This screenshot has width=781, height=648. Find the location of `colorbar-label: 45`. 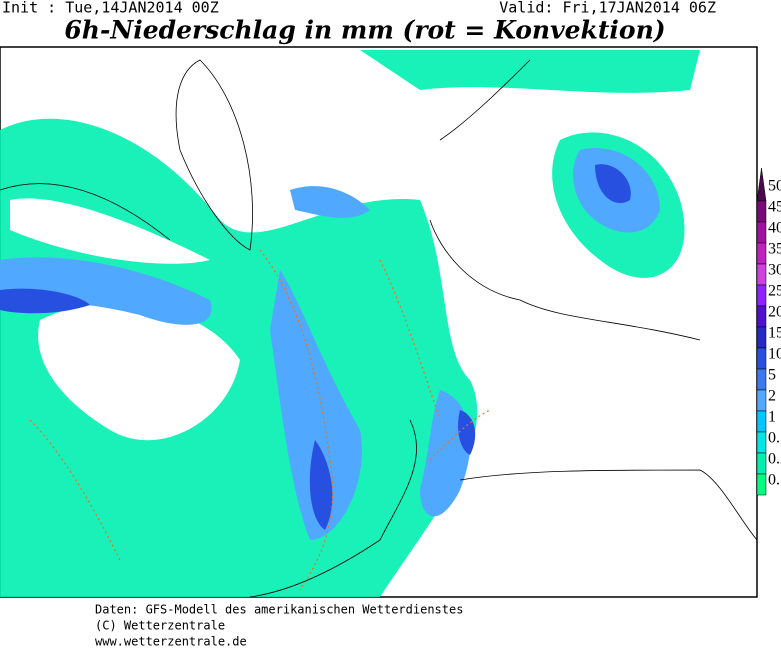

colorbar-label: 45 is located at coordinates (774, 207).